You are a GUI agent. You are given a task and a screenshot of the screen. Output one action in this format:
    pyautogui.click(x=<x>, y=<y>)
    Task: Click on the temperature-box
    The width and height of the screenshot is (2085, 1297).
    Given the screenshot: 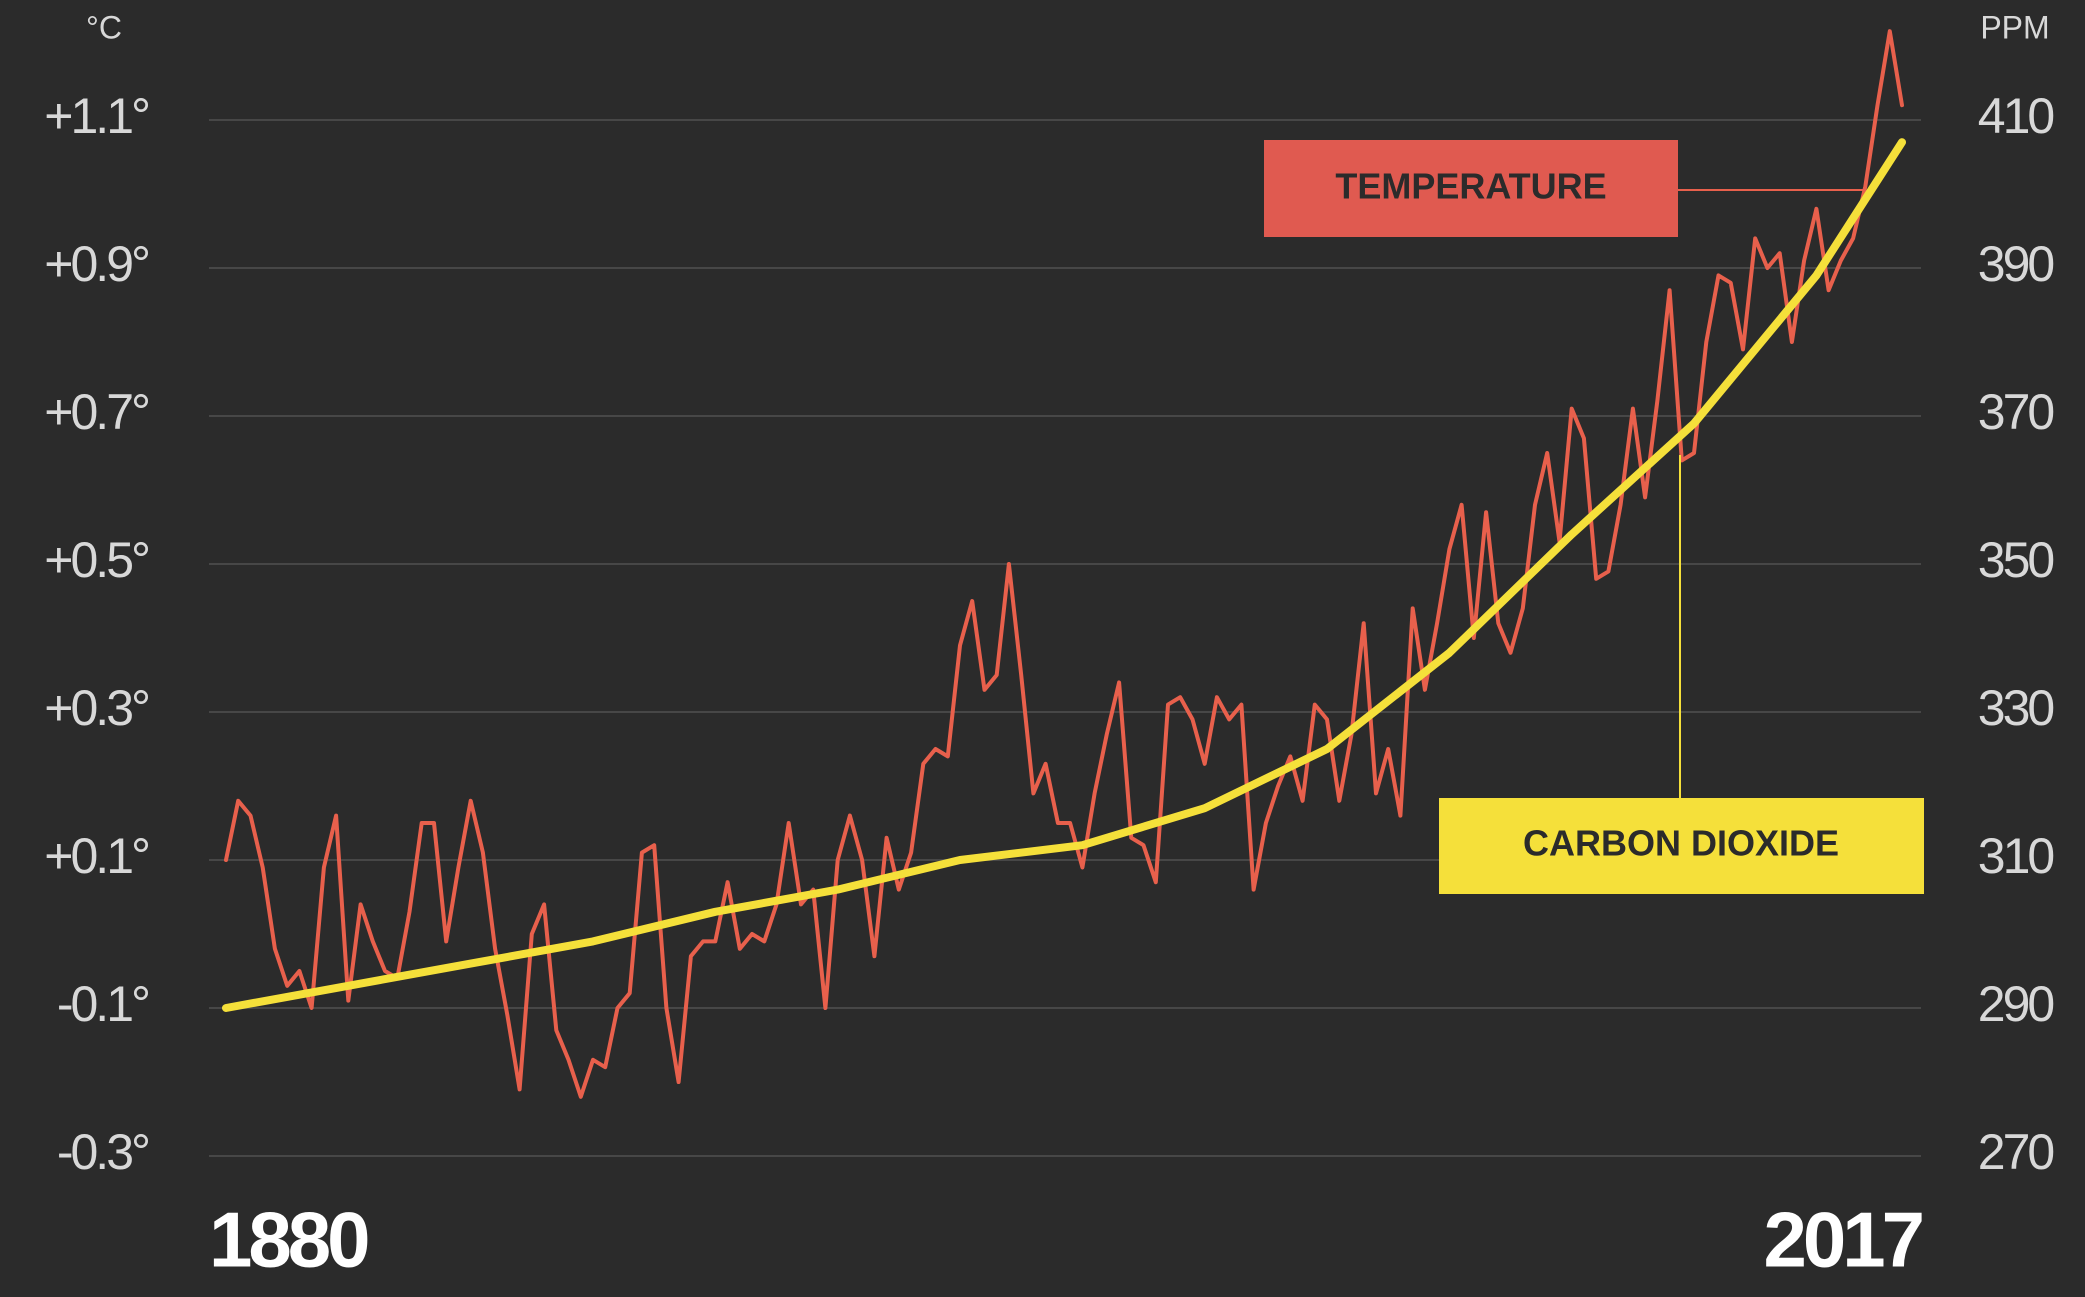 What is the action you would take?
    pyautogui.click(x=1471, y=188)
    